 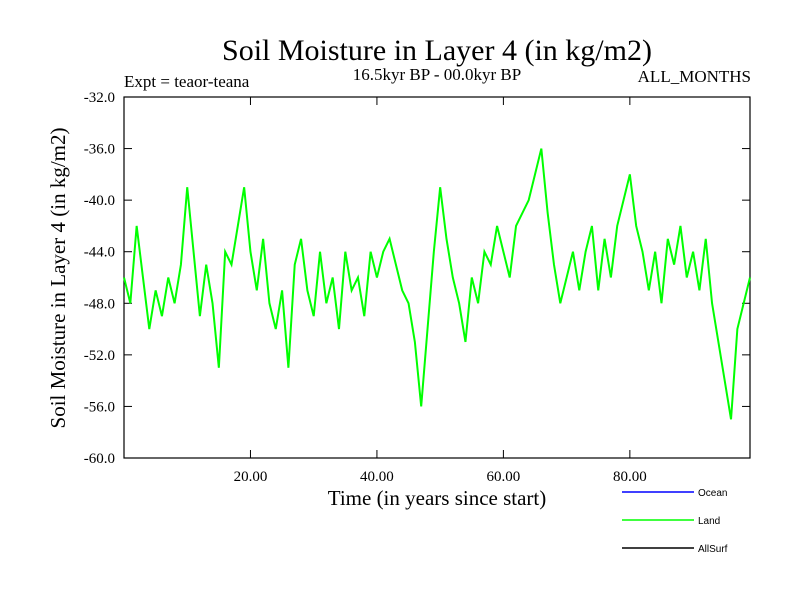 What do you see at coordinates (251, 477) in the screenshot?
I see `x-tick-label: 20.00` at bounding box center [251, 477].